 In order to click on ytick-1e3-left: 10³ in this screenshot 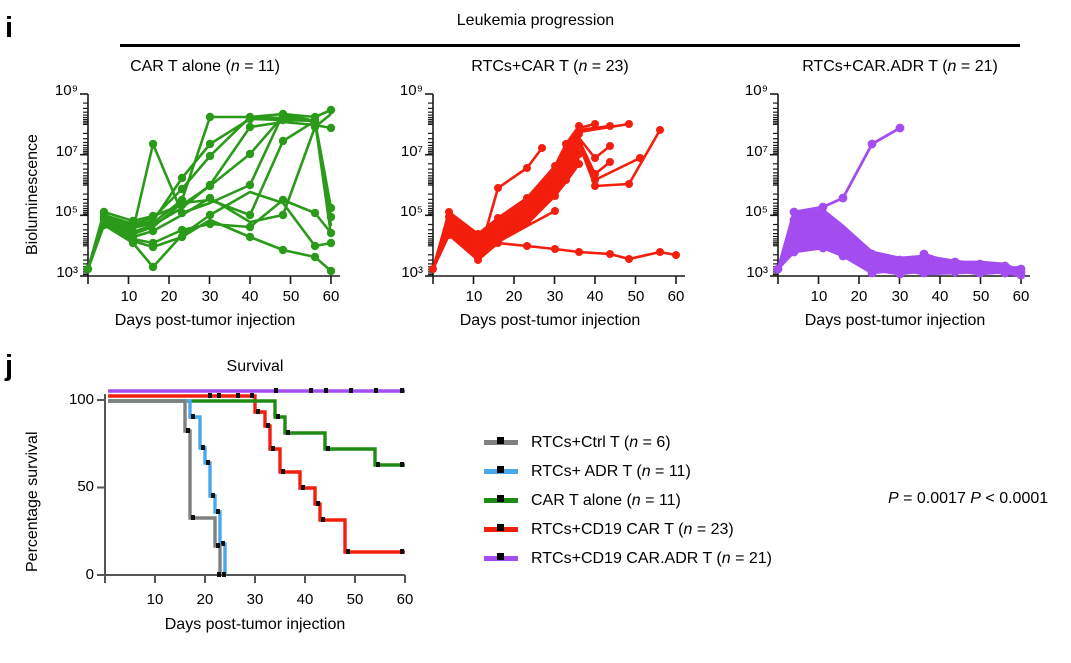, I will do `click(67, 272)`.